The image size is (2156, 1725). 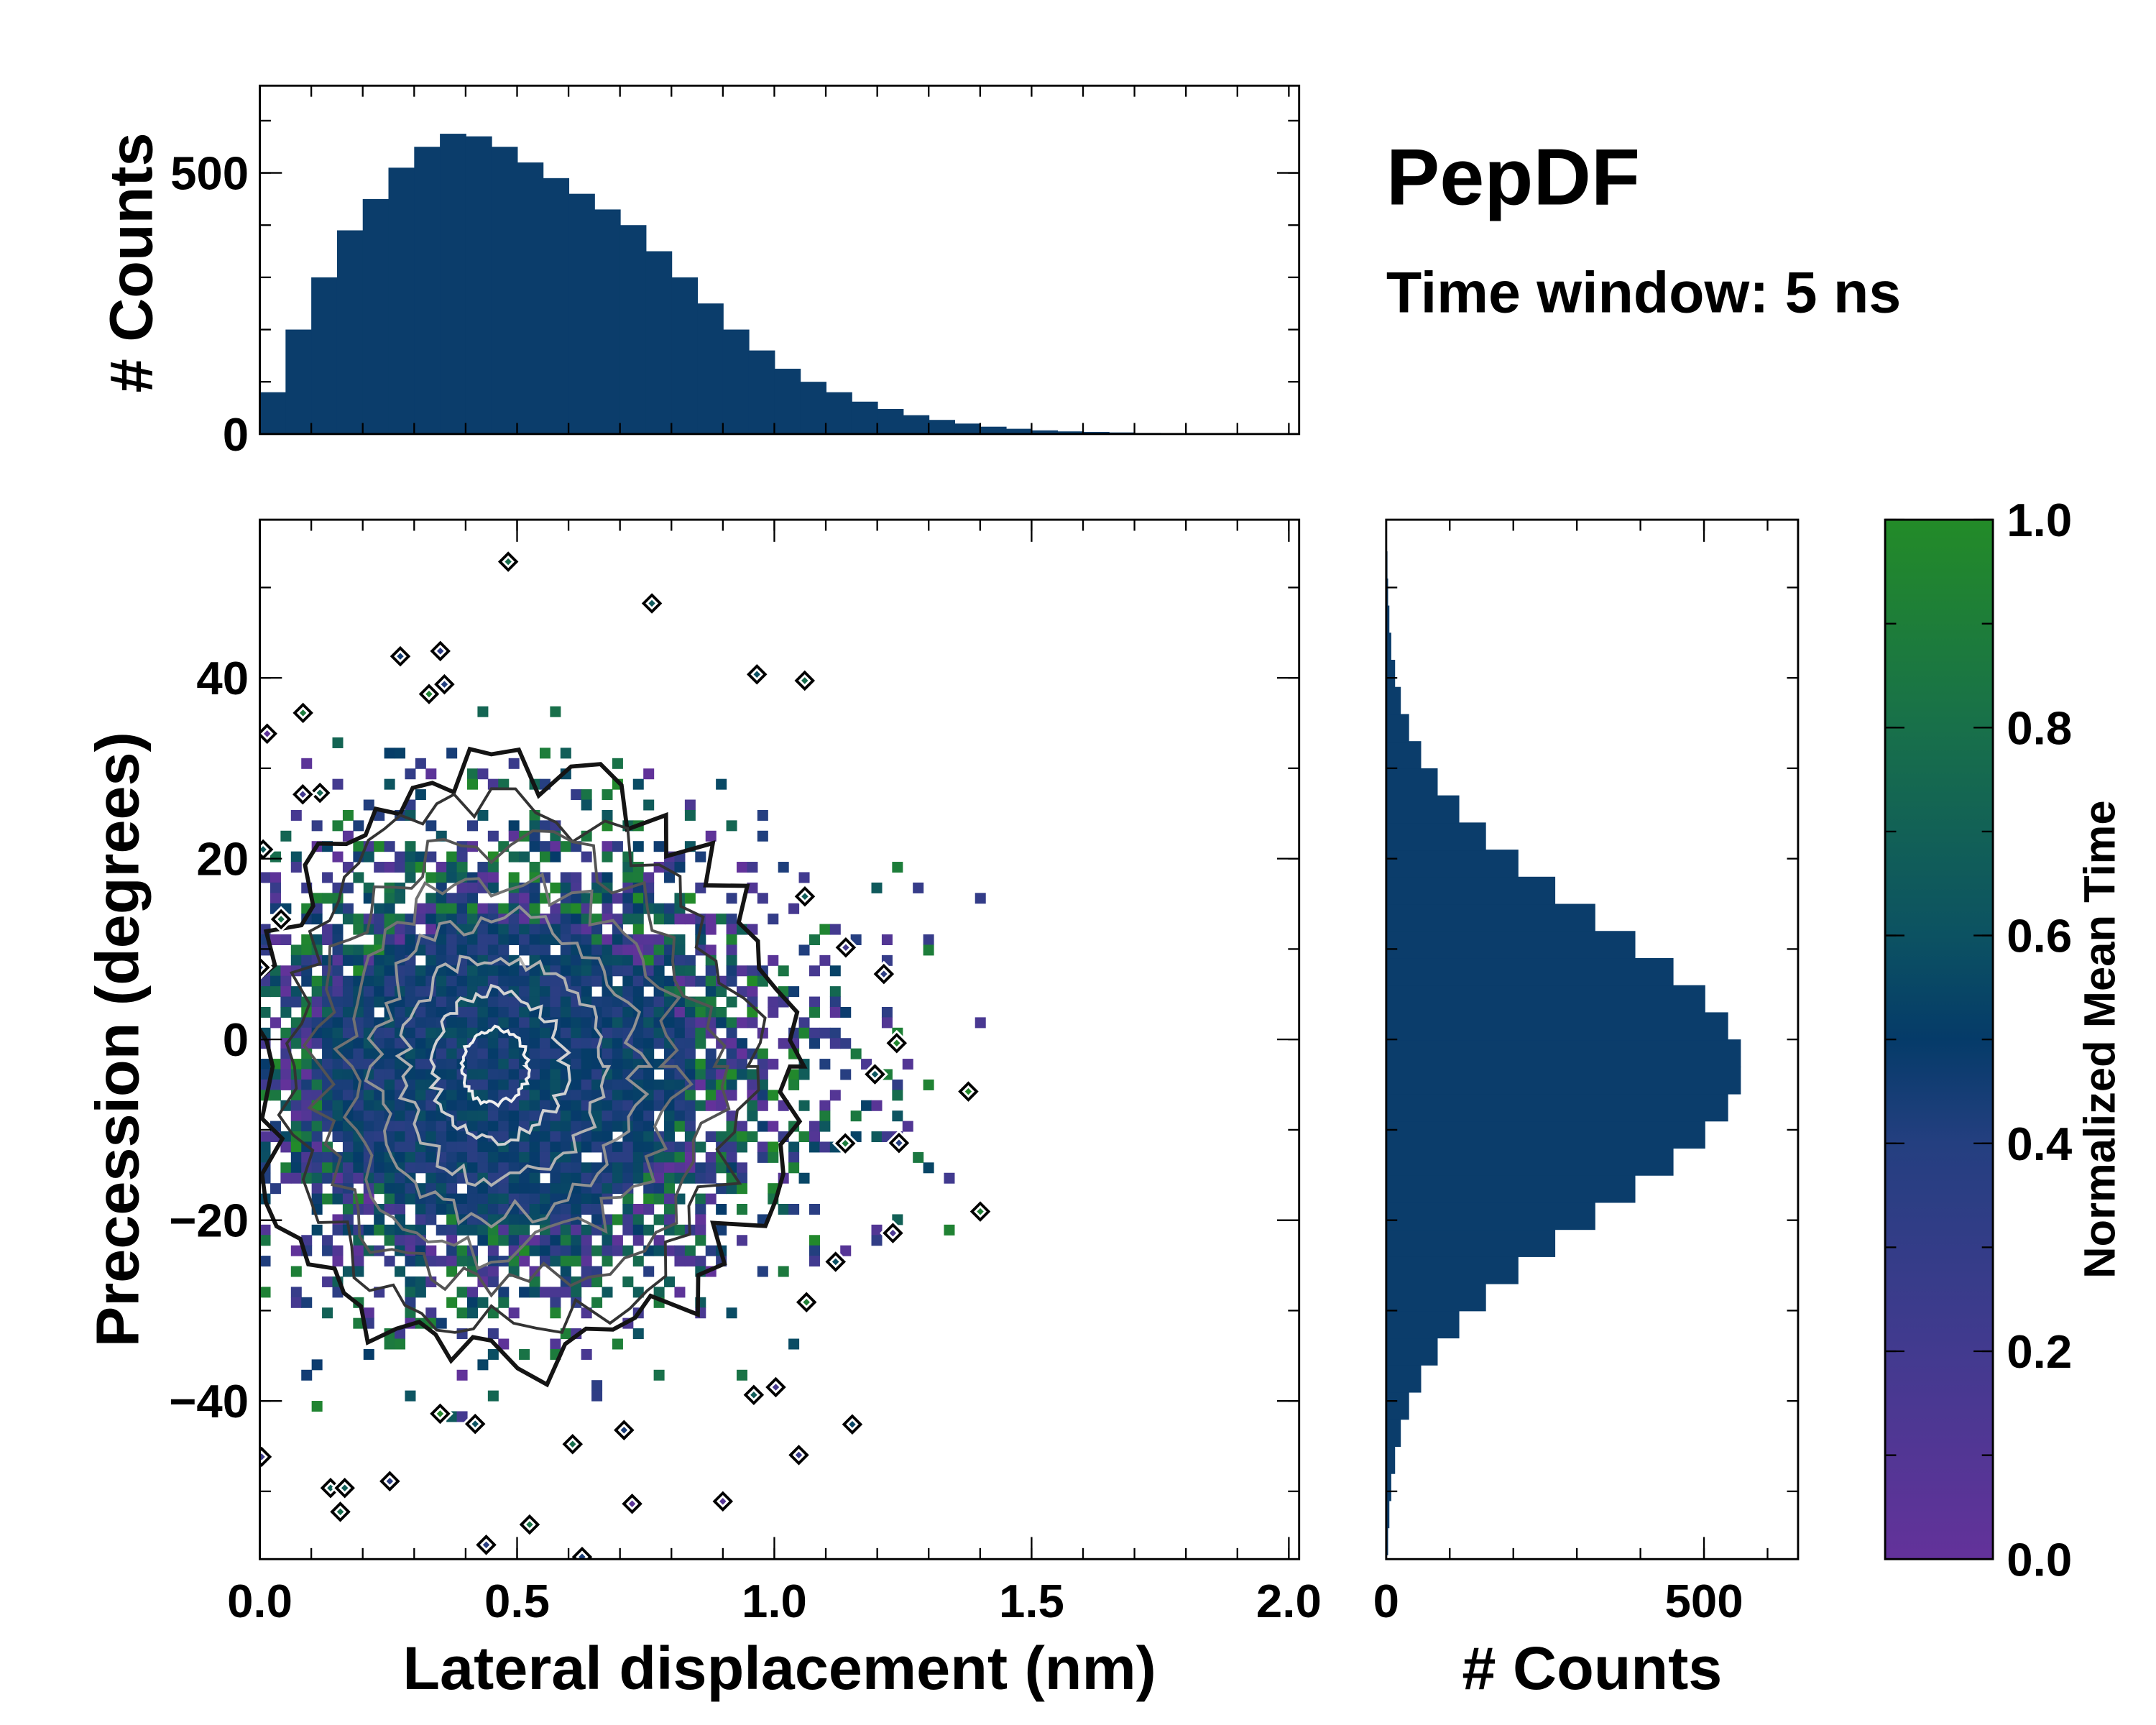 I want to click on y-tick-label: 0, so click(x=236, y=434).